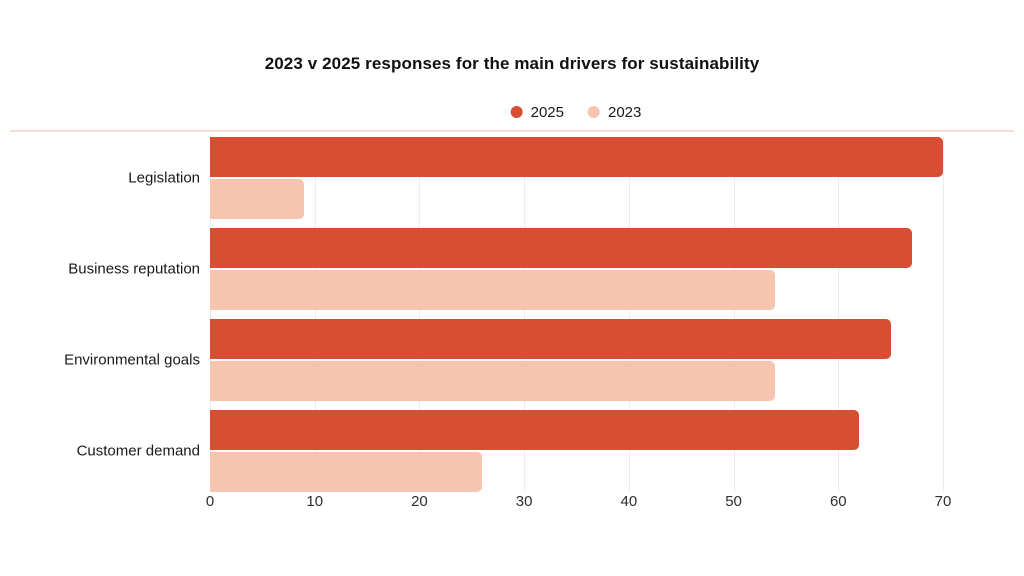  What do you see at coordinates (138, 451) in the screenshot?
I see `category-label-customer-demand: Customer demand` at bounding box center [138, 451].